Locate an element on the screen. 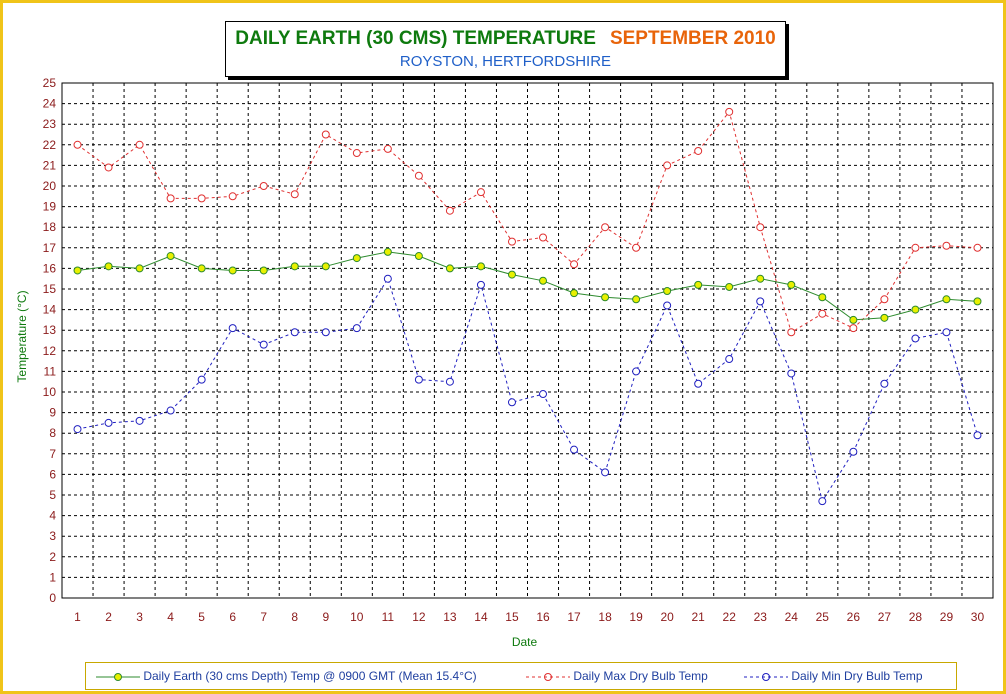 Image resolution: width=1006 pixels, height=694 pixels. chart-title-month: SEPTEMBER 2010 is located at coordinates (692, 38).